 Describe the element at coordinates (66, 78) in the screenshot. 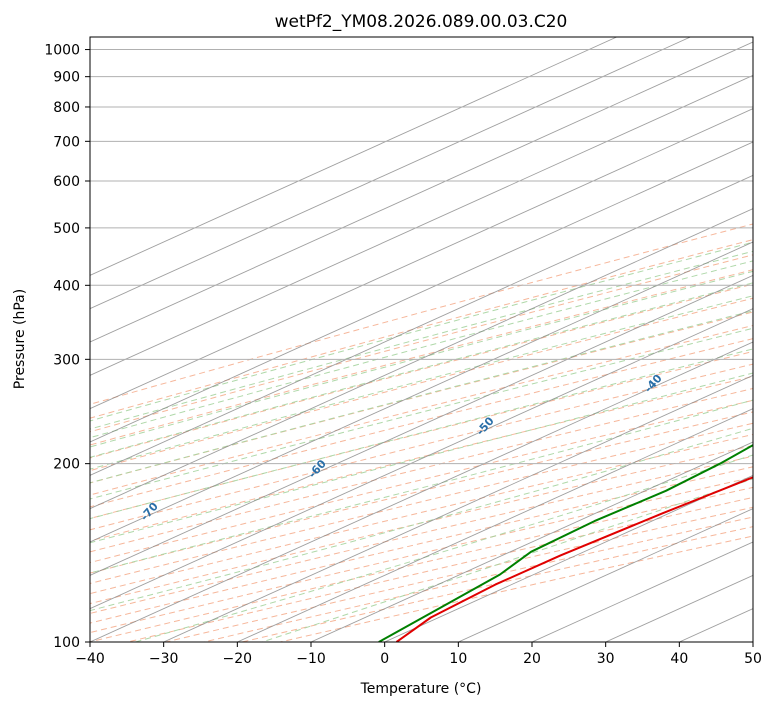

I see `y-tick-label: 900` at that location.